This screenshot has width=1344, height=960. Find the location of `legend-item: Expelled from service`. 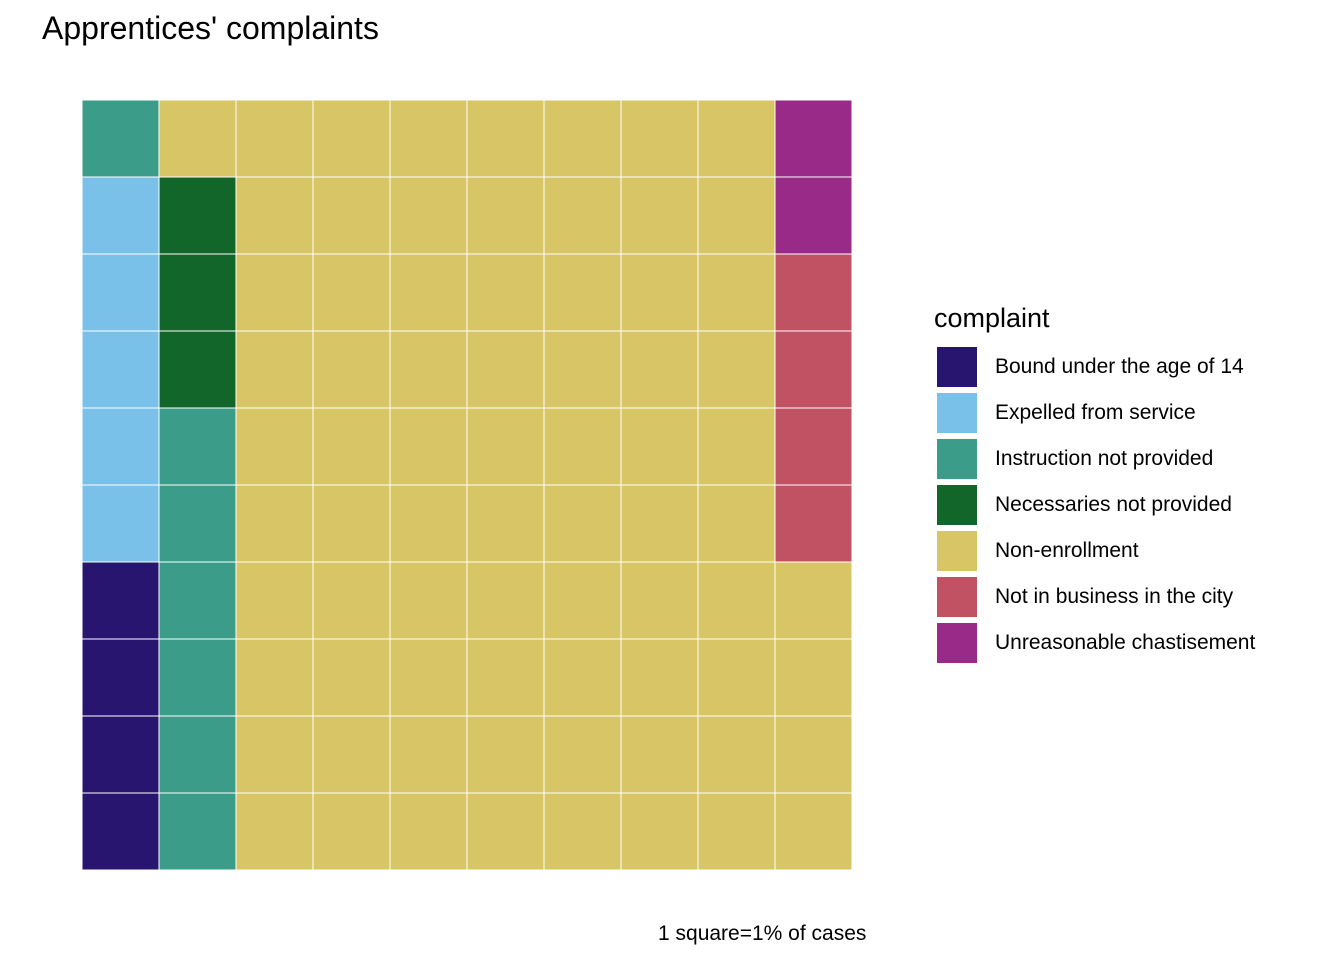

legend-item: Expelled from service is located at coordinates (1094, 413).